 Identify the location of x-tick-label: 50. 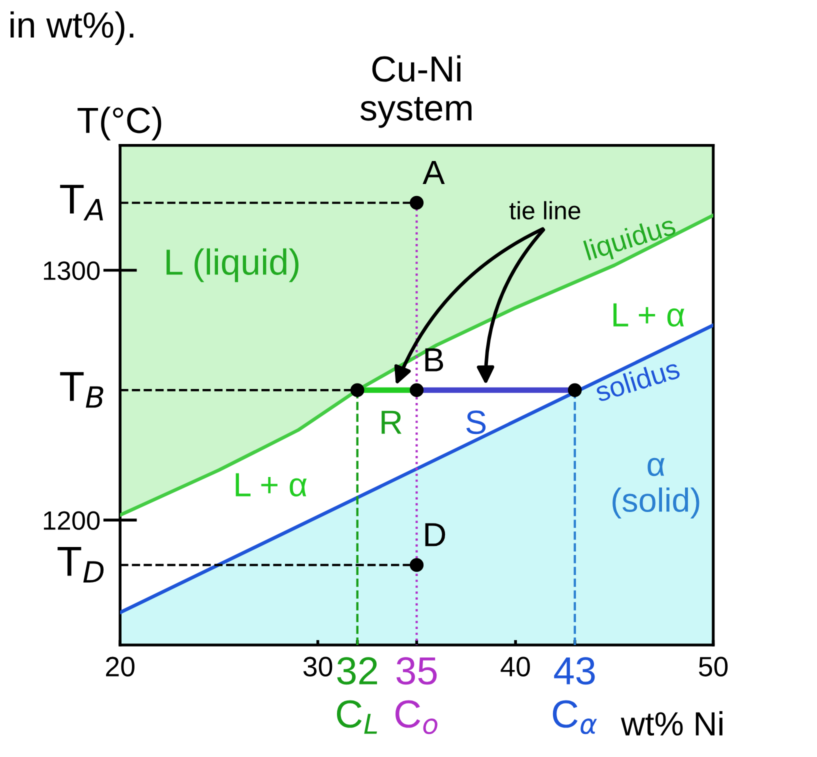
(713, 666).